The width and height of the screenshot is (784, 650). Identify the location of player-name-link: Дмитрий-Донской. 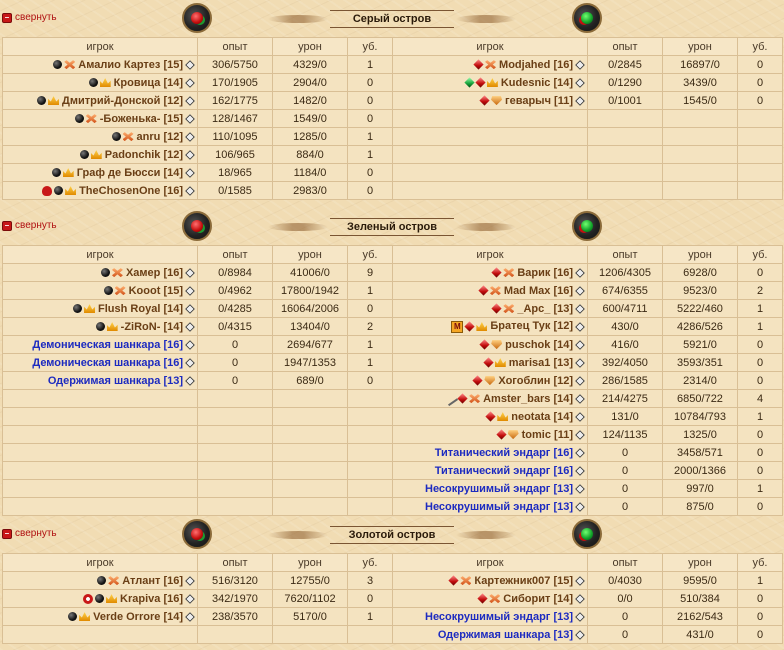
(111, 100).